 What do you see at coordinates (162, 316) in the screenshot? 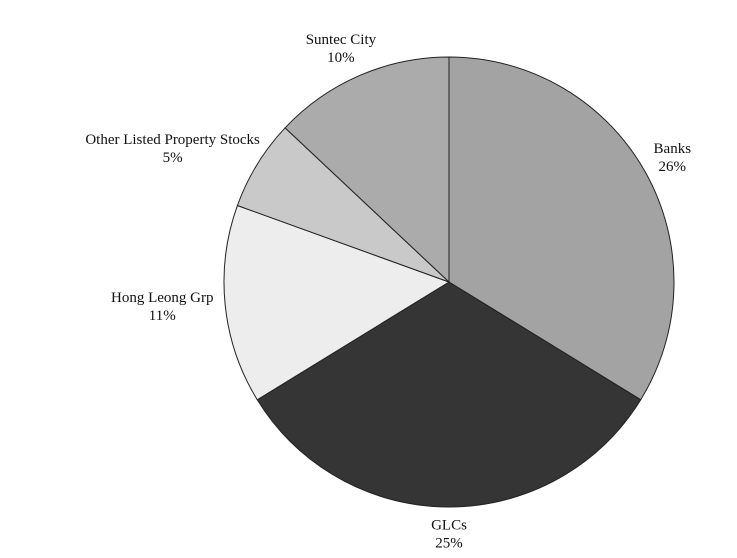
I see `slice-value: 11%` at bounding box center [162, 316].